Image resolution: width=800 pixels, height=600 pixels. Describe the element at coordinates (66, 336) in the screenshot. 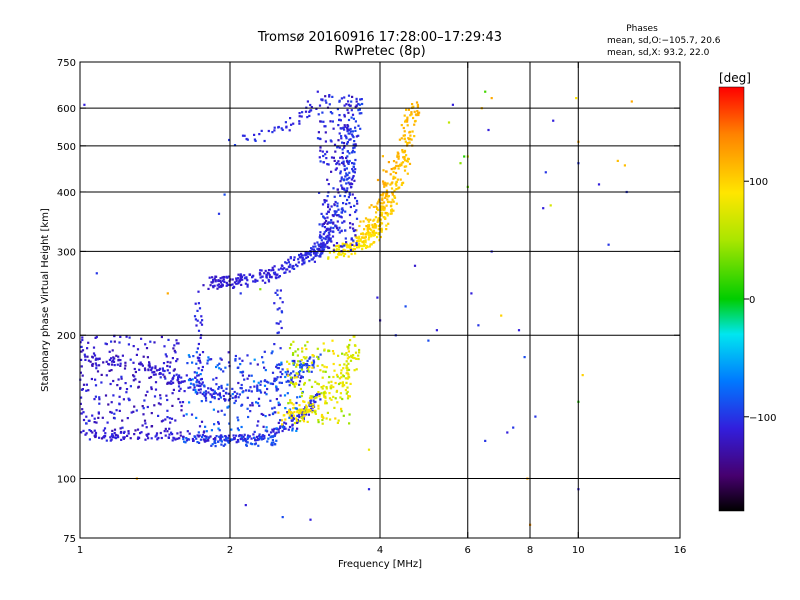

I see `y-tick-label: 200` at that location.